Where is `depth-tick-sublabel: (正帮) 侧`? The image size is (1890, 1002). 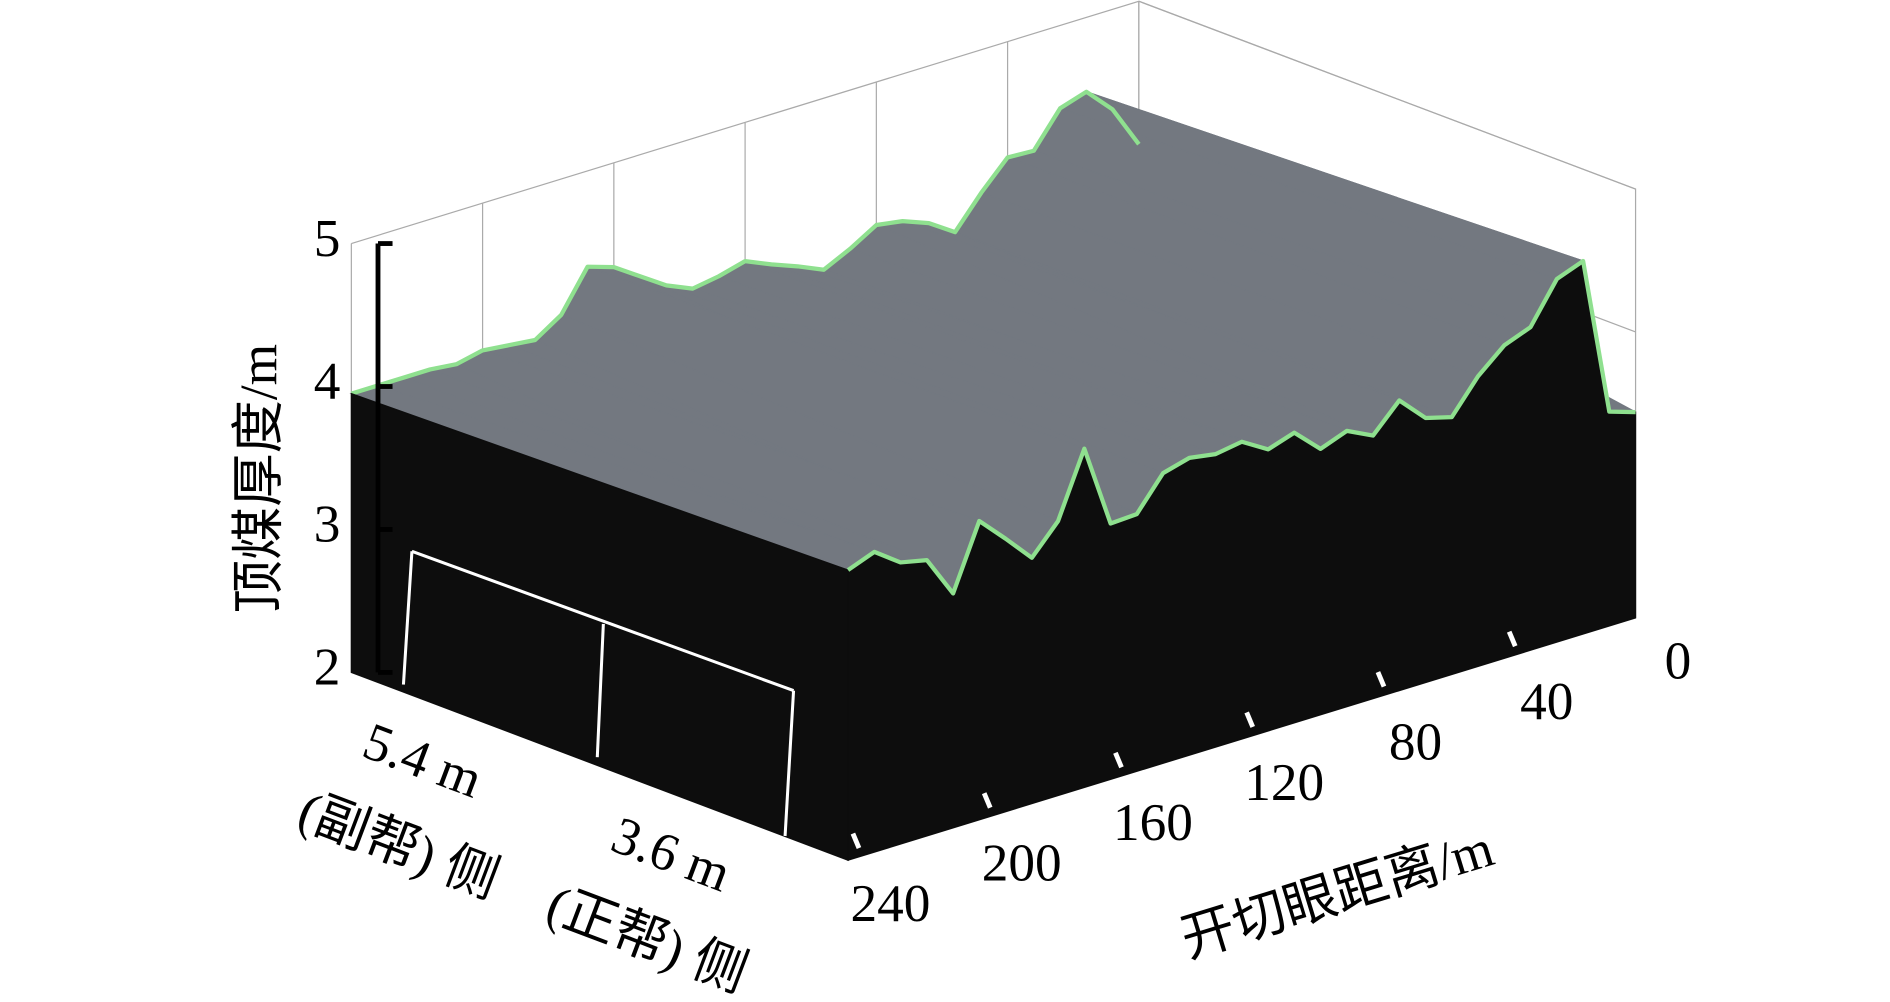 depth-tick-sublabel: (正帮) 侧 is located at coordinates (647, 938).